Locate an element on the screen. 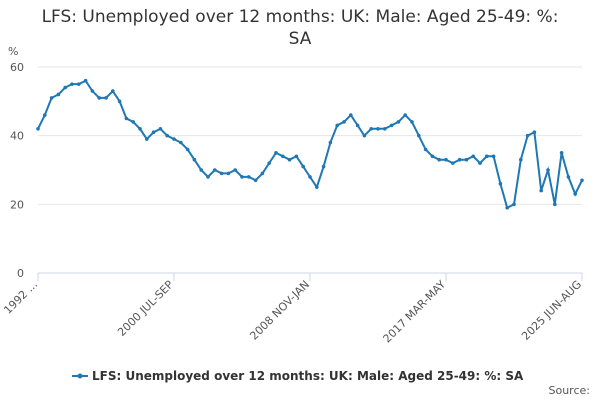  source: Source: is located at coordinates (570, 390).